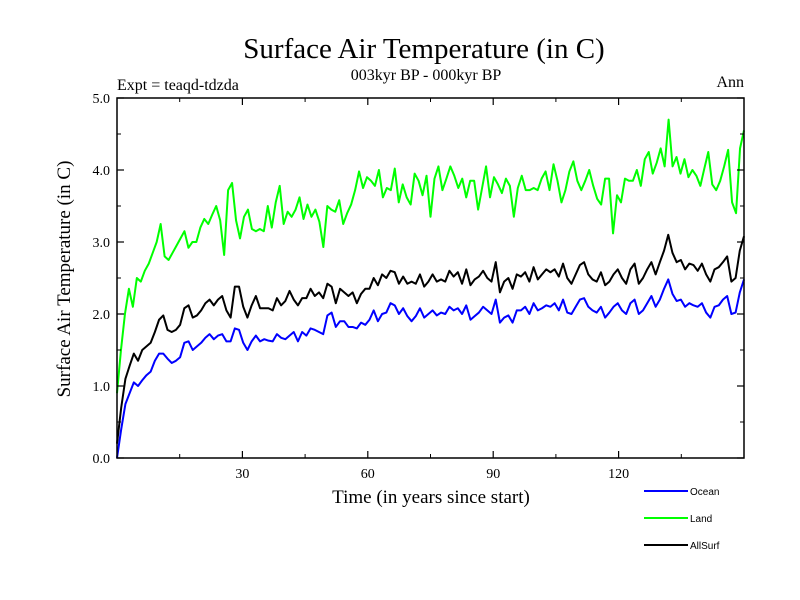  What do you see at coordinates (102, 171) in the screenshot?
I see `y-tick-label: 4.0` at bounding box center [102, 171].